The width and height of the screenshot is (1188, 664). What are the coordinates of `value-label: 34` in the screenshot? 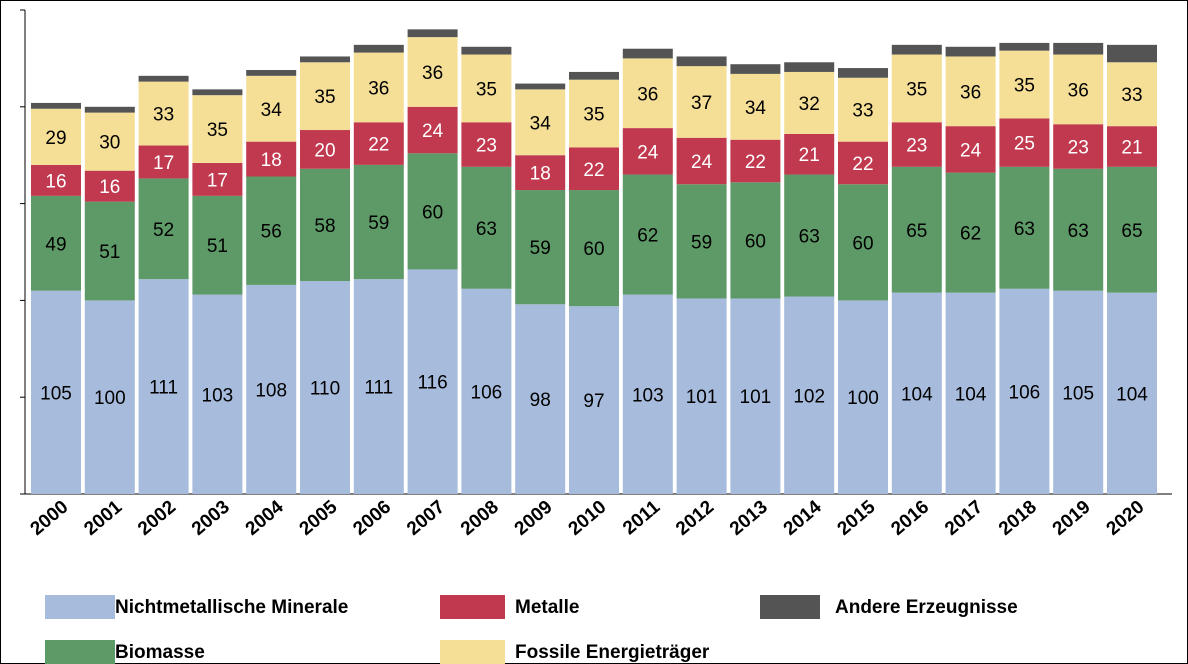 It's located at (541, 123).